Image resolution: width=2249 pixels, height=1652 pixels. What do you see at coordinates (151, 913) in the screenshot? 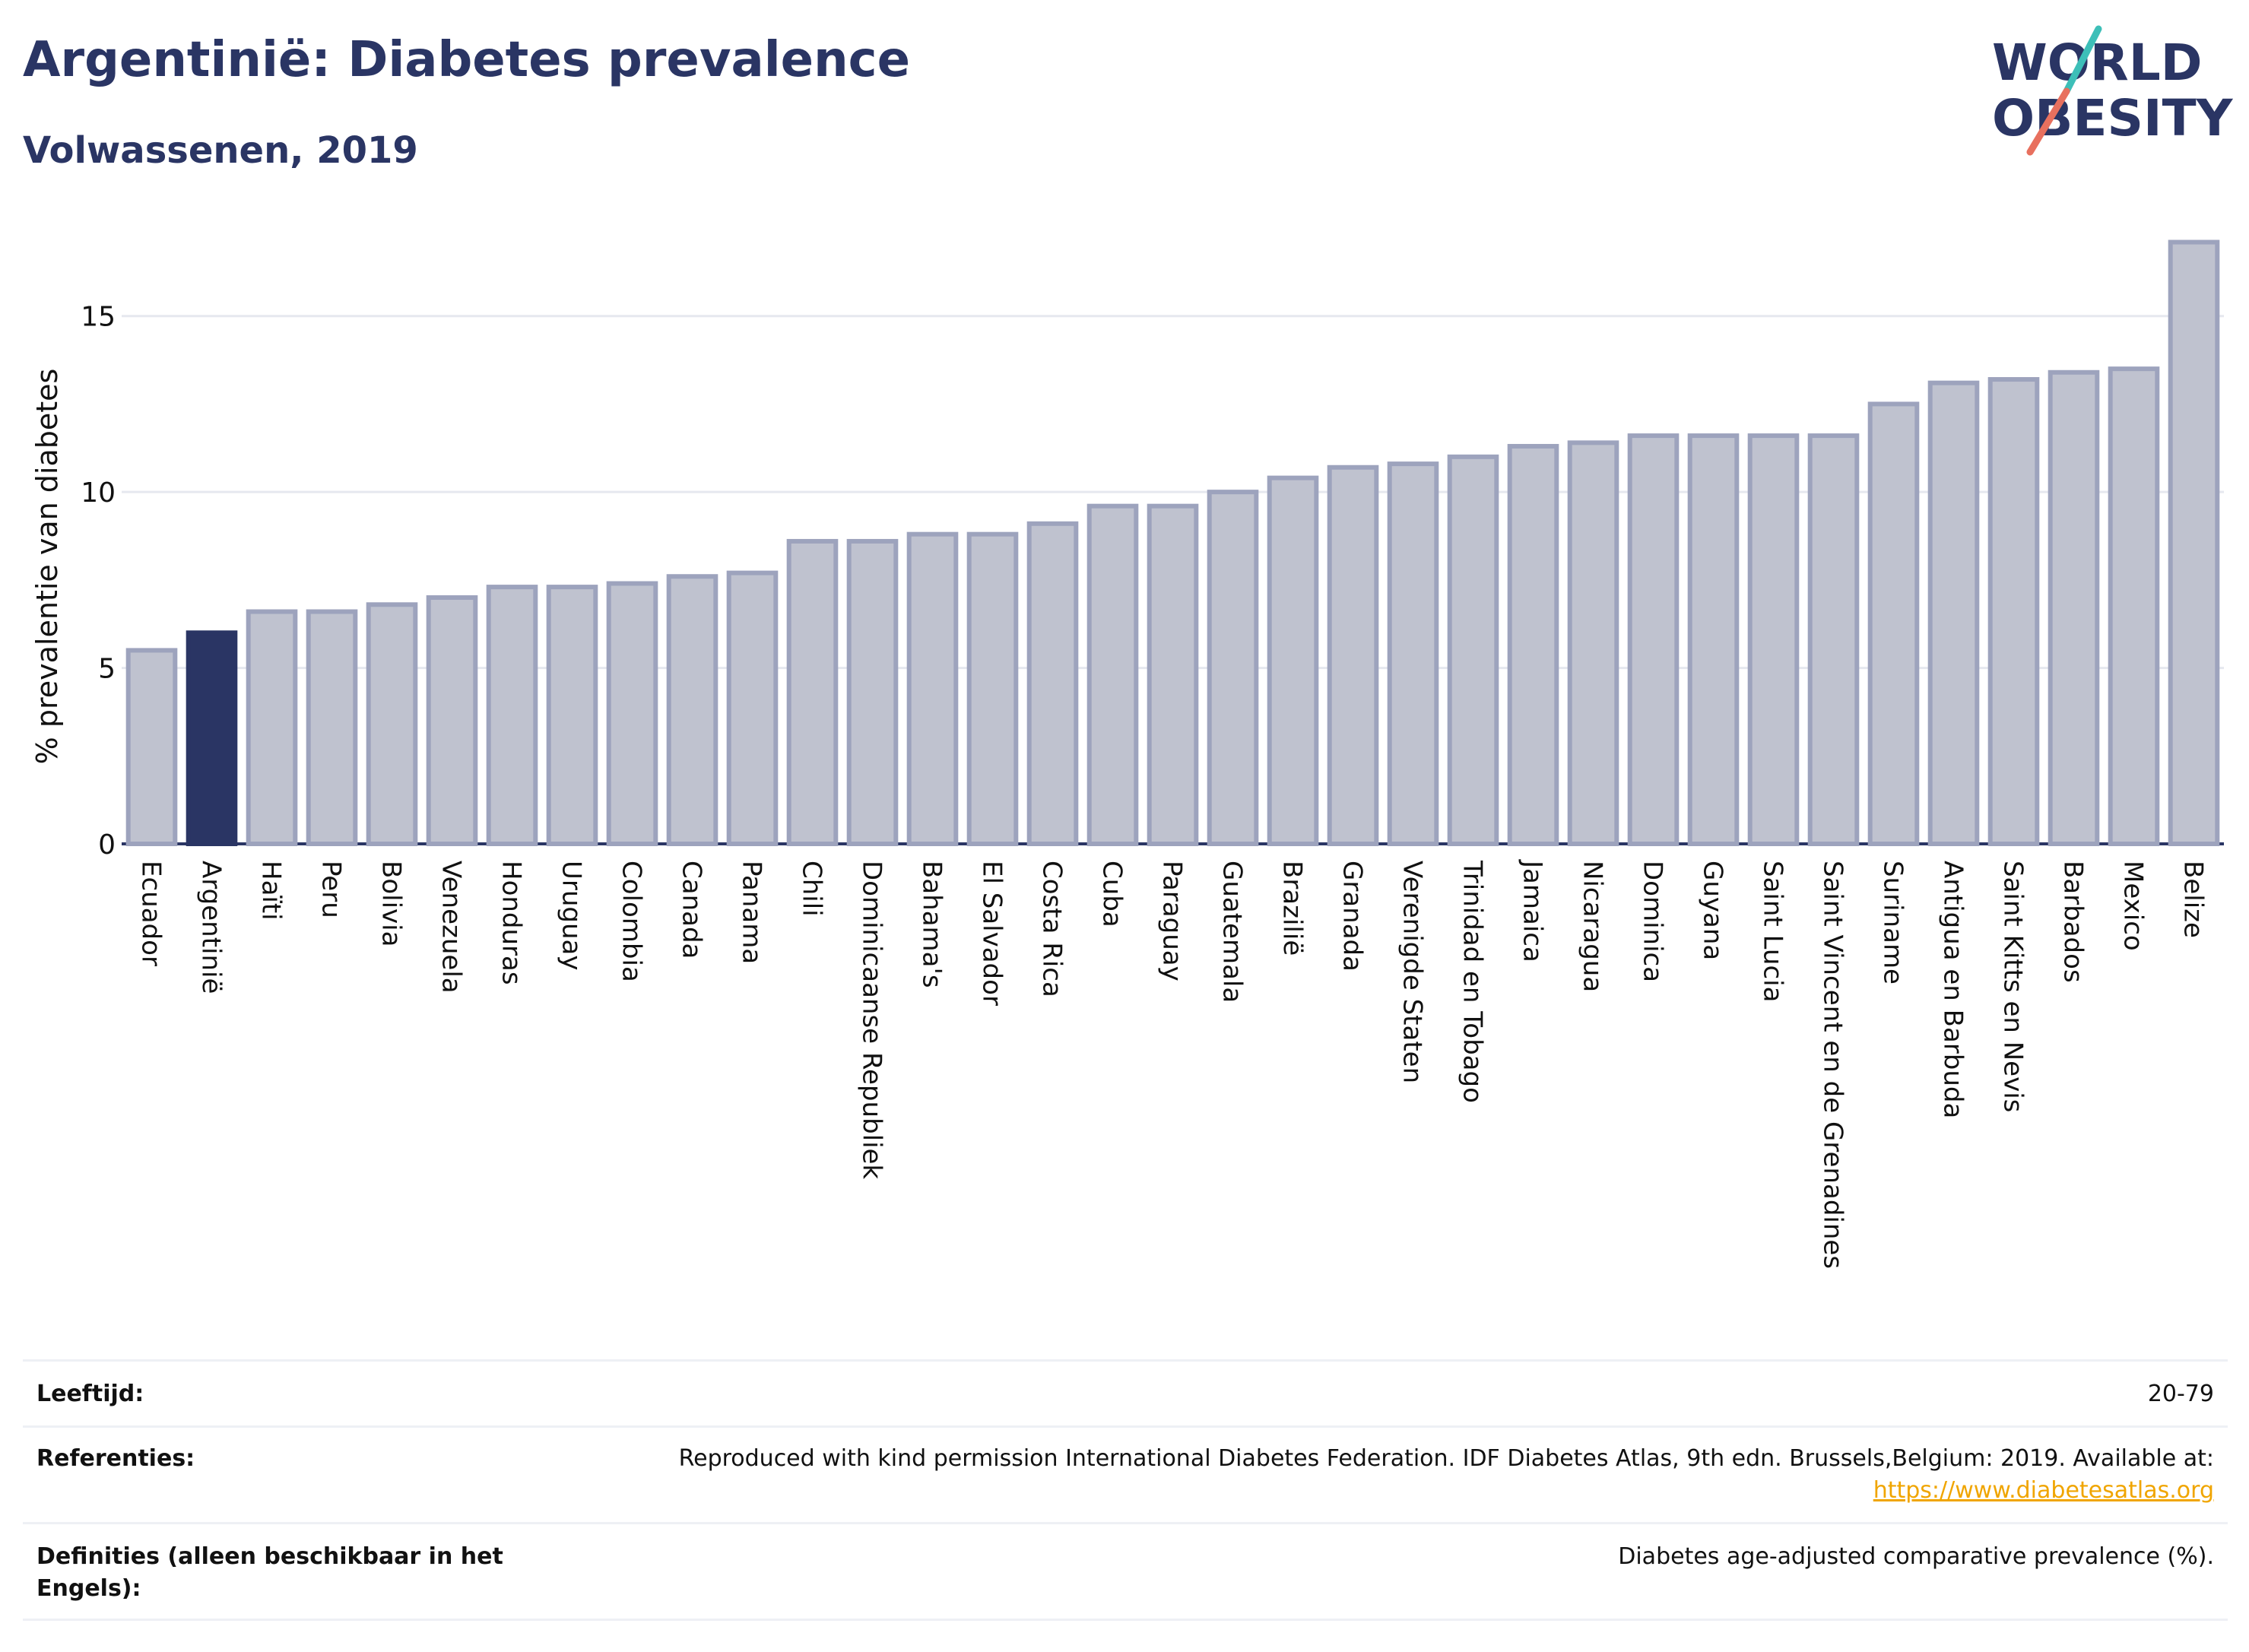
I see `x-tick-label: Ecuador` at bounding box center [151, 913].